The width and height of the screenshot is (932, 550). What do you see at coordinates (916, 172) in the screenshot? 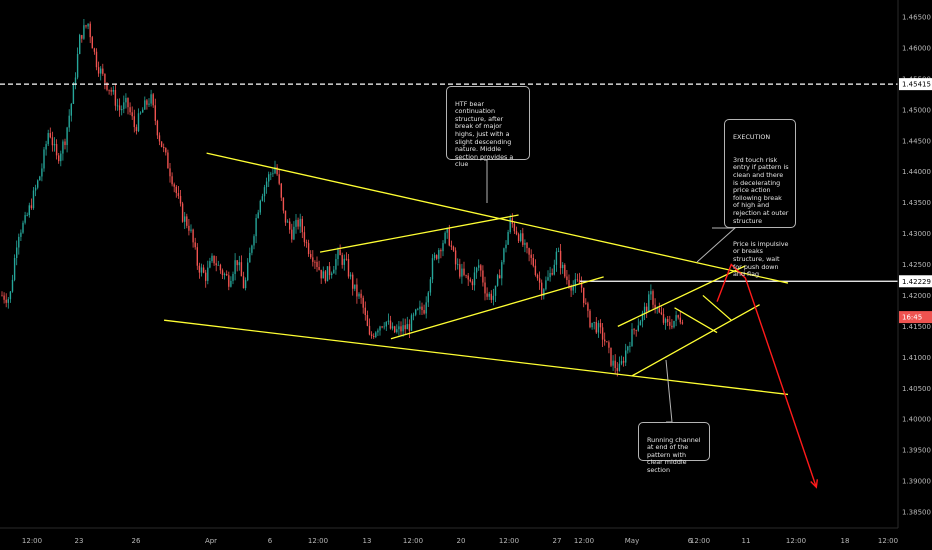
I see `price-tick-label: 1.44000` at bounding box center [916, 172].